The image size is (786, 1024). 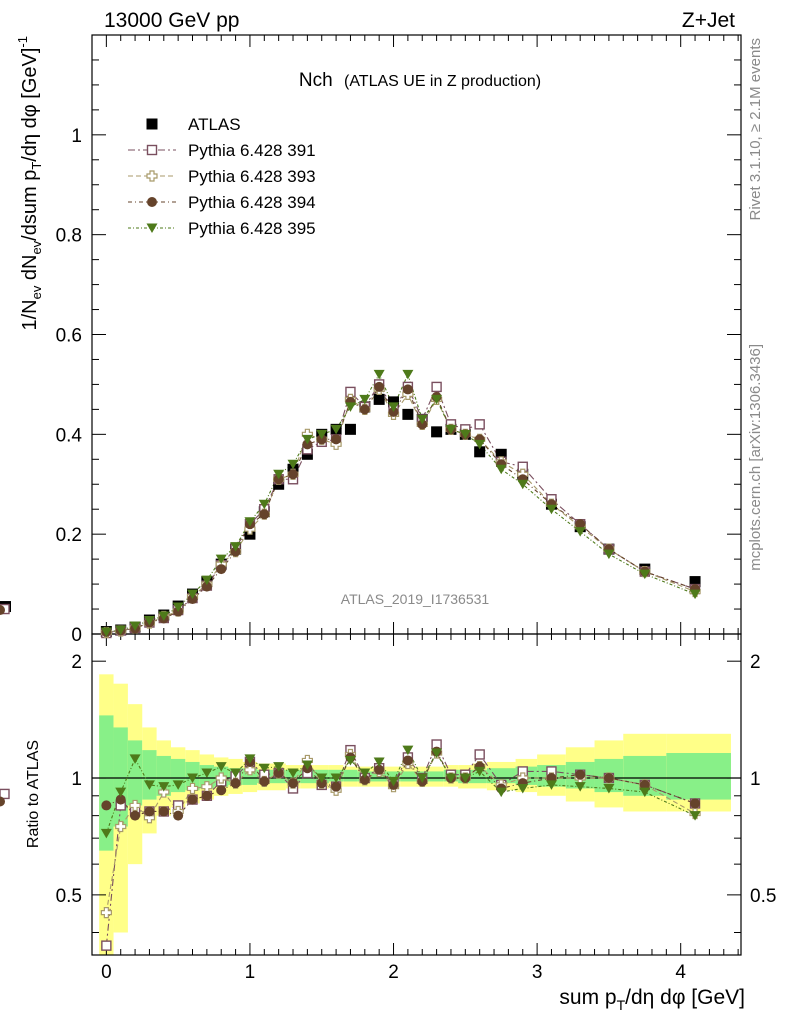 I want to click on main-y-tick-label: 0.6, so click(x=69, y=336).